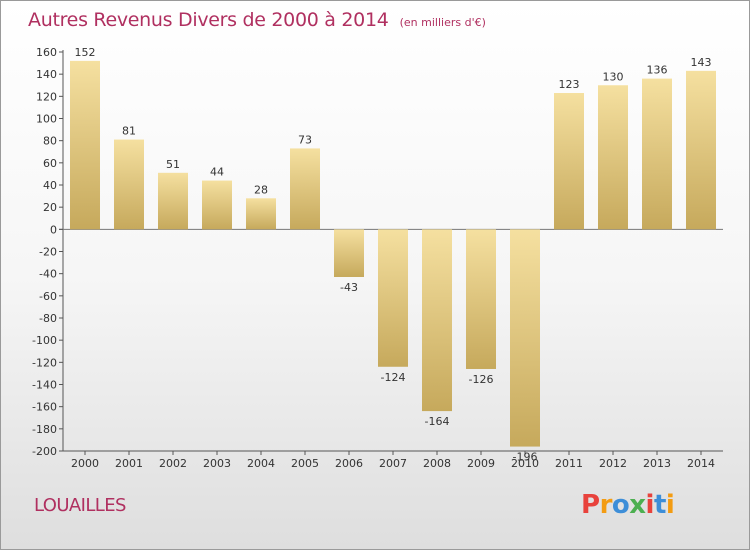  I want to click on y-tick-label: -40, so click(48, 274).